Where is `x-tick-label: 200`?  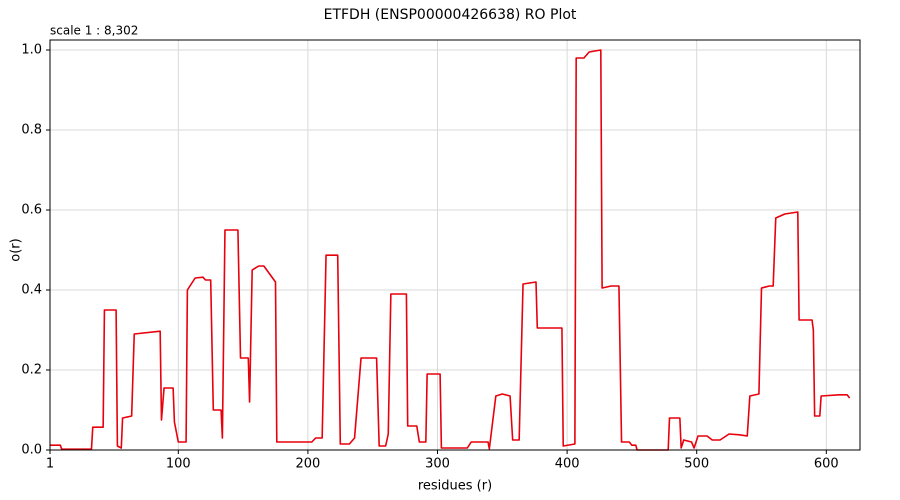 x-tick-label: 200 is located at coordinates (307, 464).